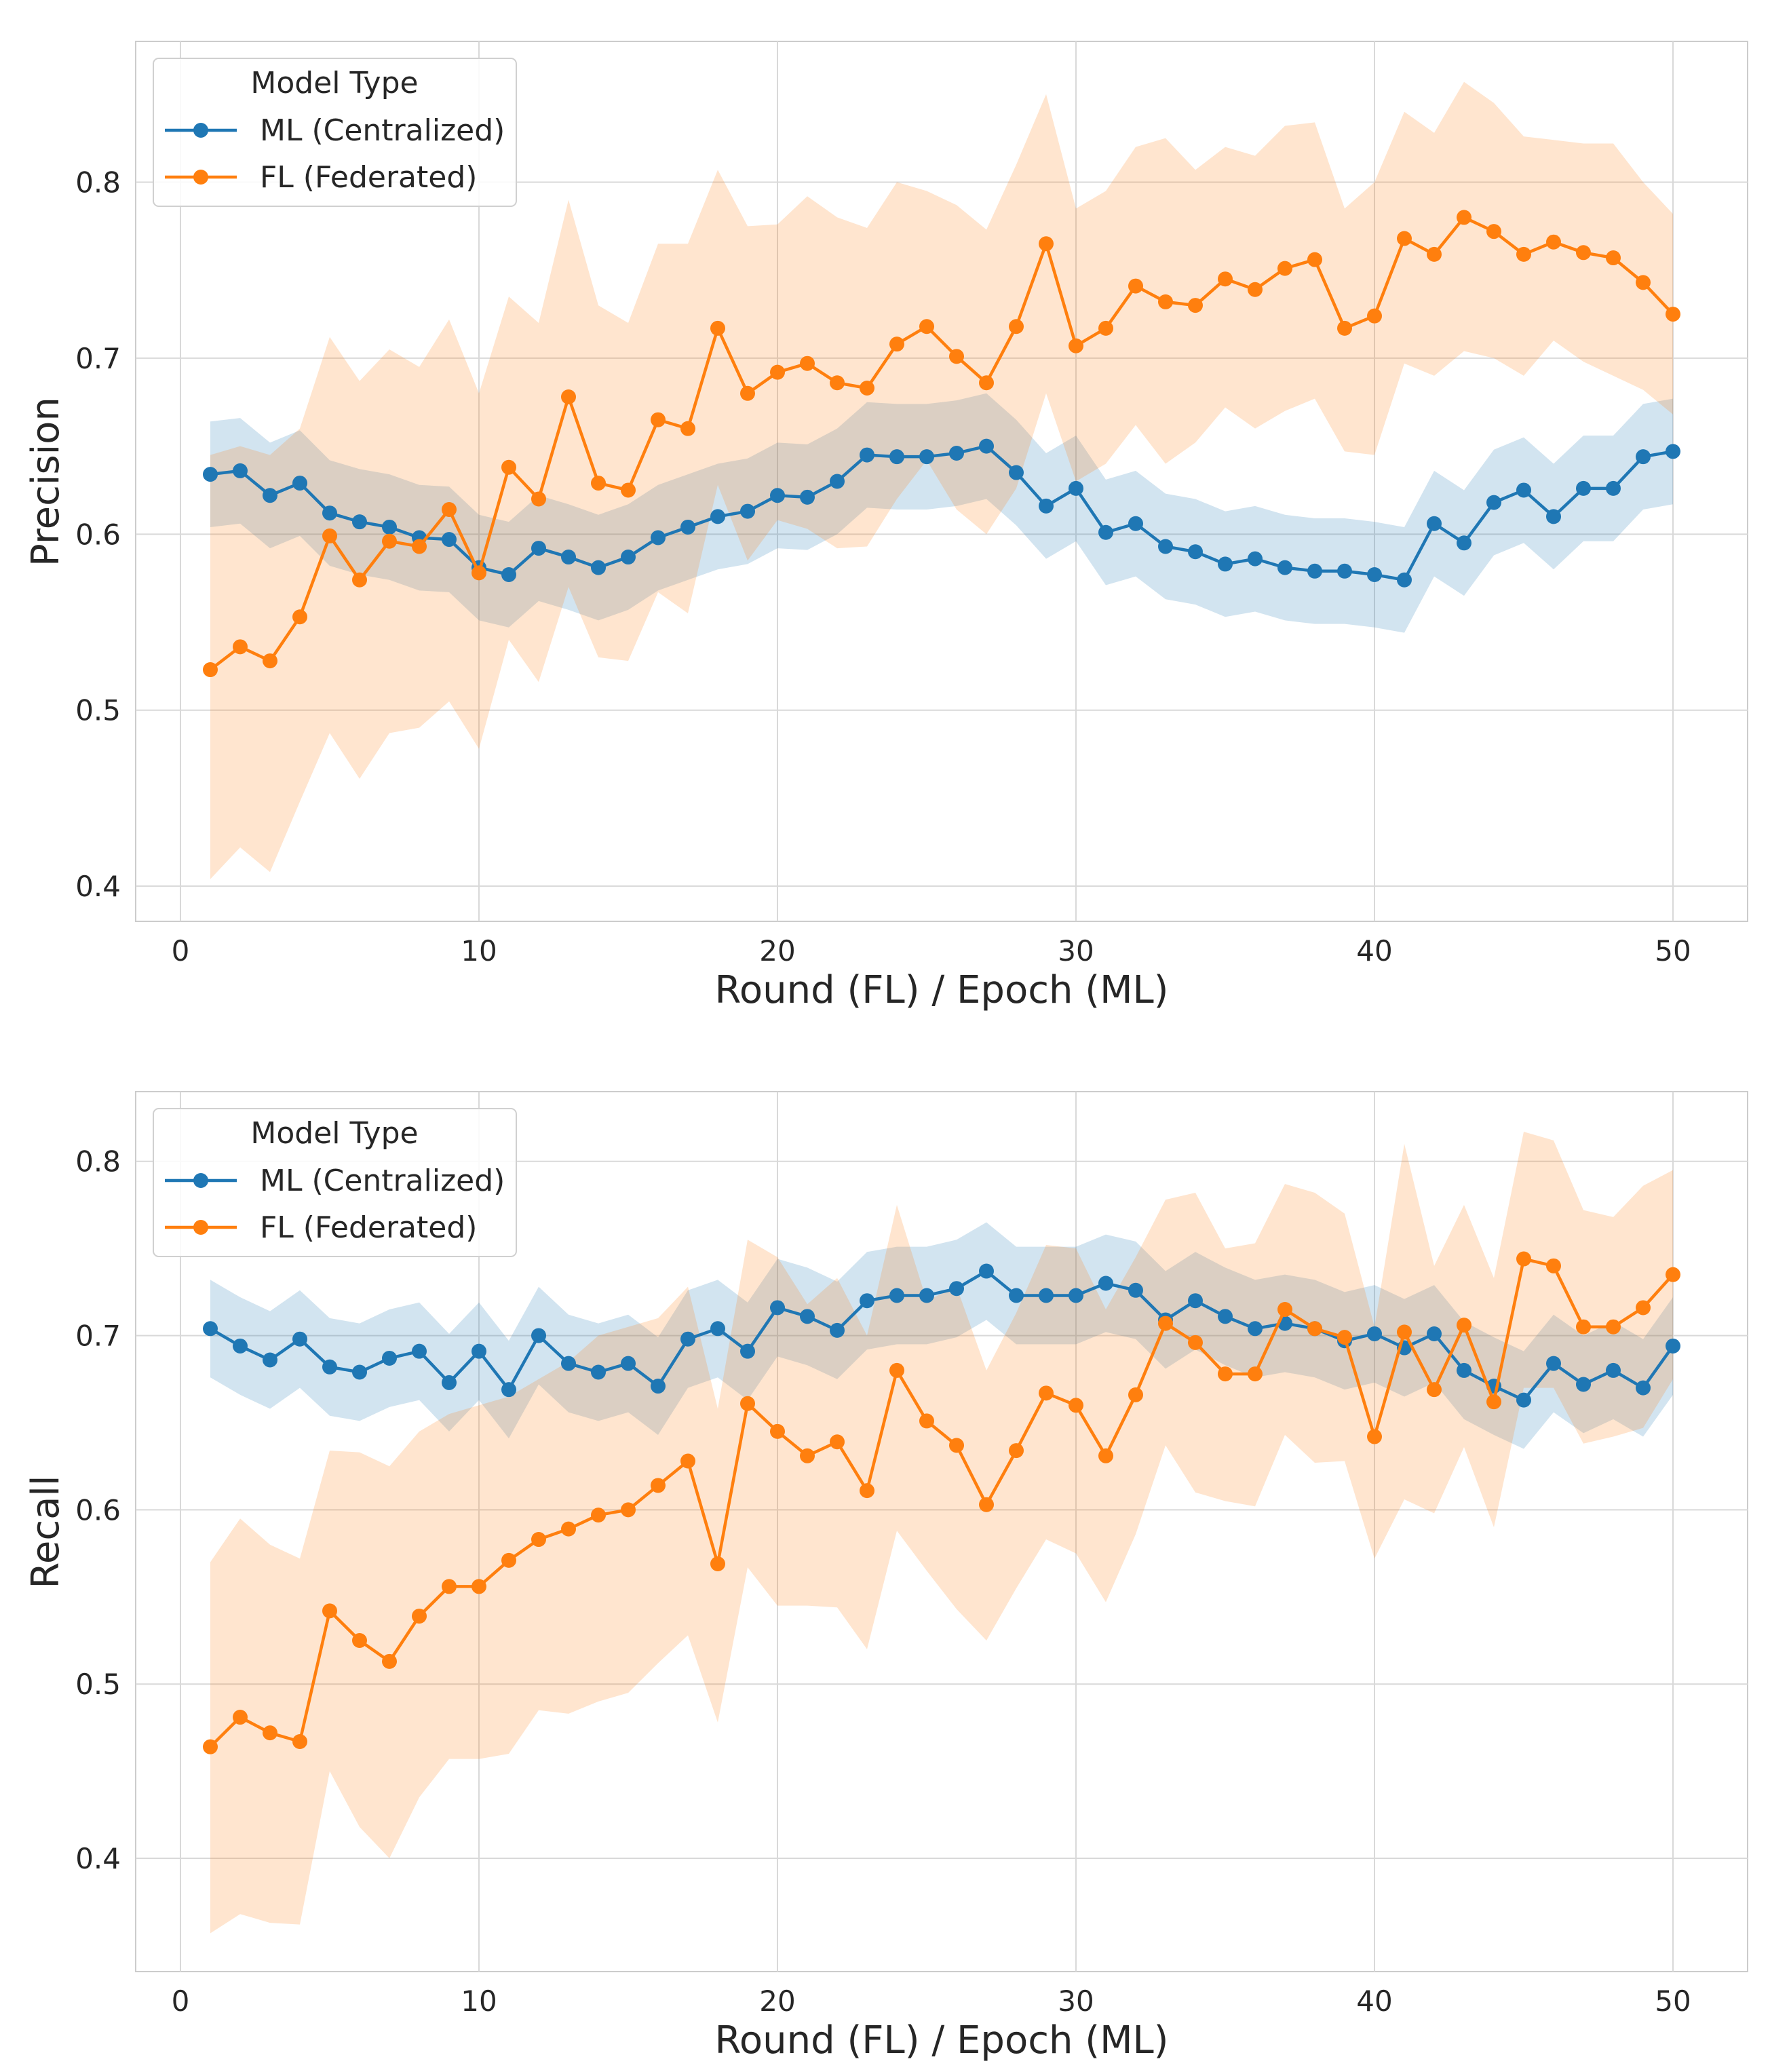 The height and width of the screenshot is (2072, 1770). I want to click on legend-label-ml: ML (Centralized), so click(382, 131).